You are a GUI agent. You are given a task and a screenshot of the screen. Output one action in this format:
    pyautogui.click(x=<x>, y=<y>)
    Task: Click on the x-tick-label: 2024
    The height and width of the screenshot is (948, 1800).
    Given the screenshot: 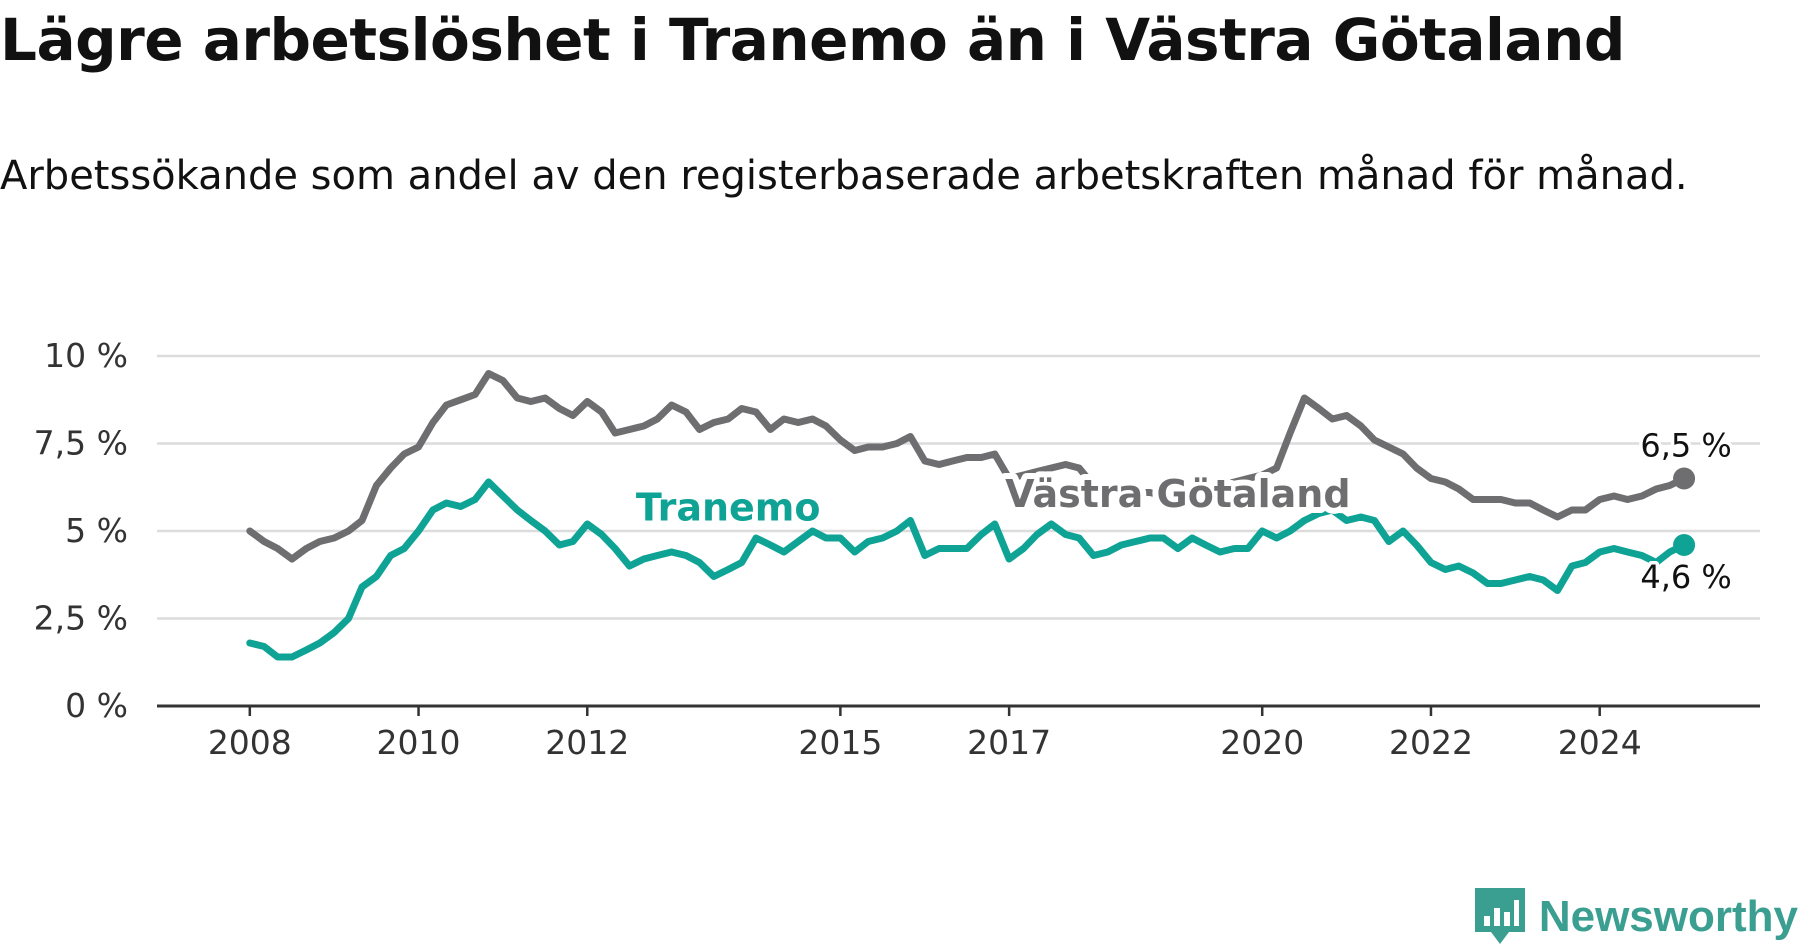 What is the action you would take?
    pyautogui.click(x=1600, y=742)
    